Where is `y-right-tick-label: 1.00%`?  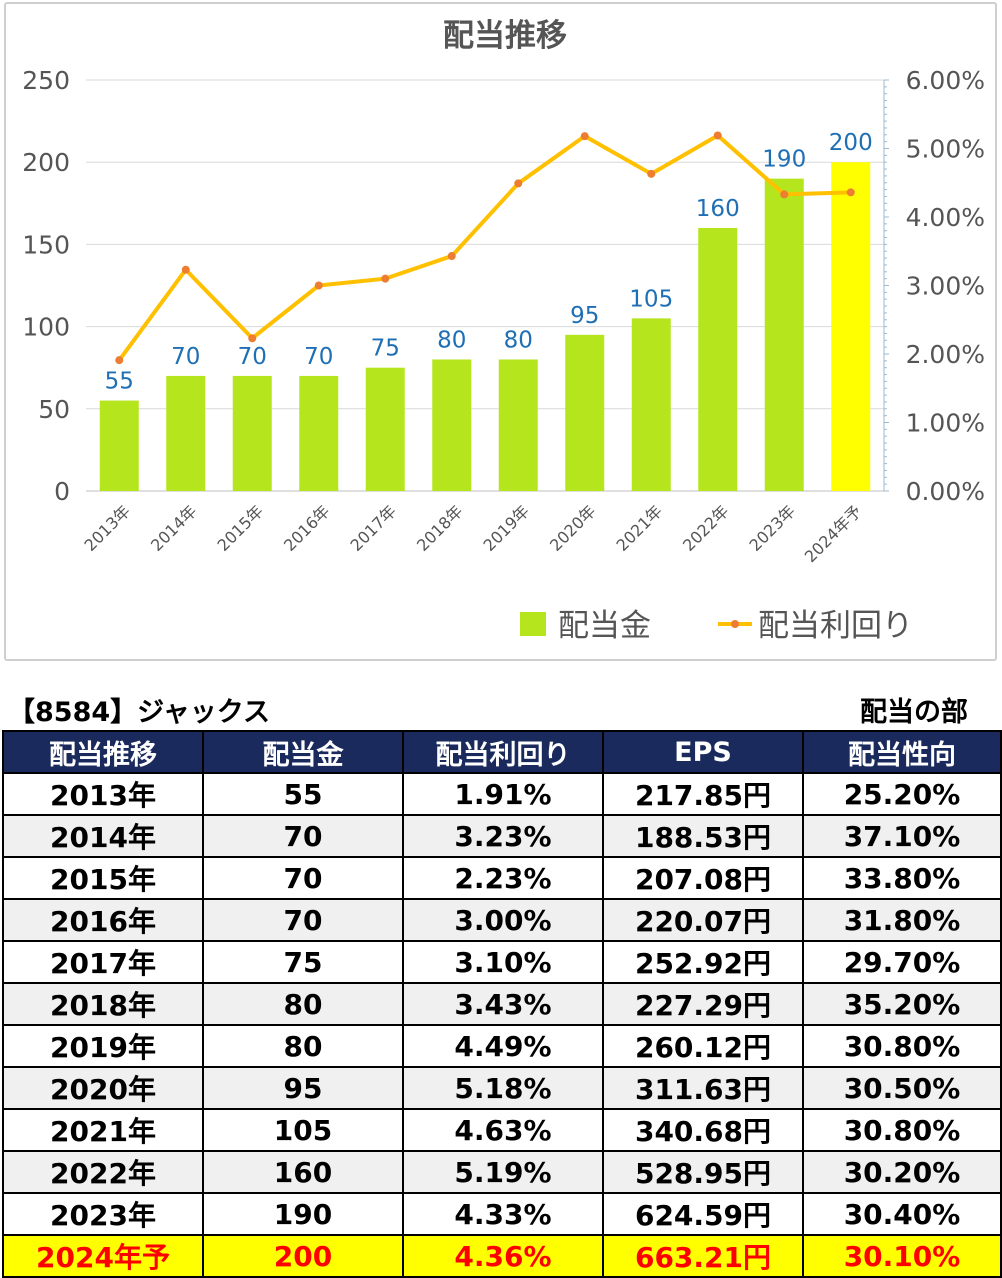
y-right-tick-label: 1.00% is located at coordinates (945, 423).